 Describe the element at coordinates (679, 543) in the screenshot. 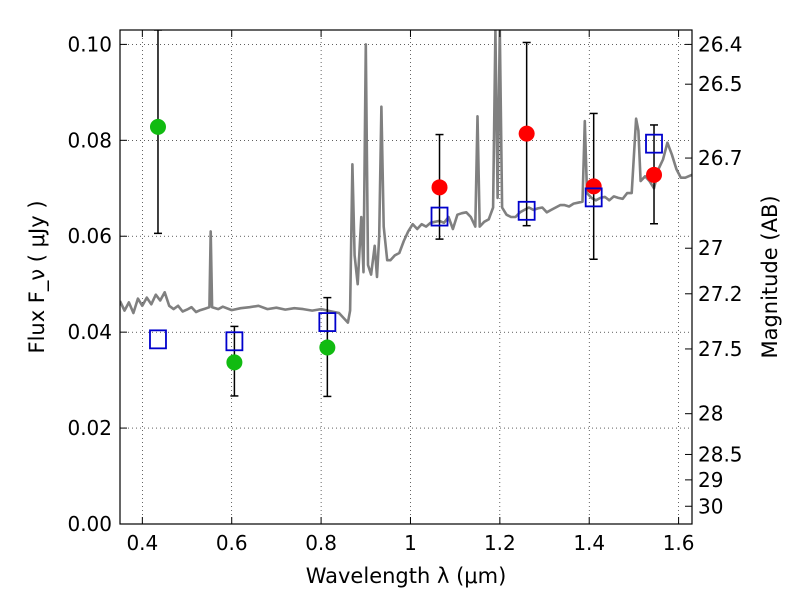

I see `x-tick-label: 1.6` at that location.